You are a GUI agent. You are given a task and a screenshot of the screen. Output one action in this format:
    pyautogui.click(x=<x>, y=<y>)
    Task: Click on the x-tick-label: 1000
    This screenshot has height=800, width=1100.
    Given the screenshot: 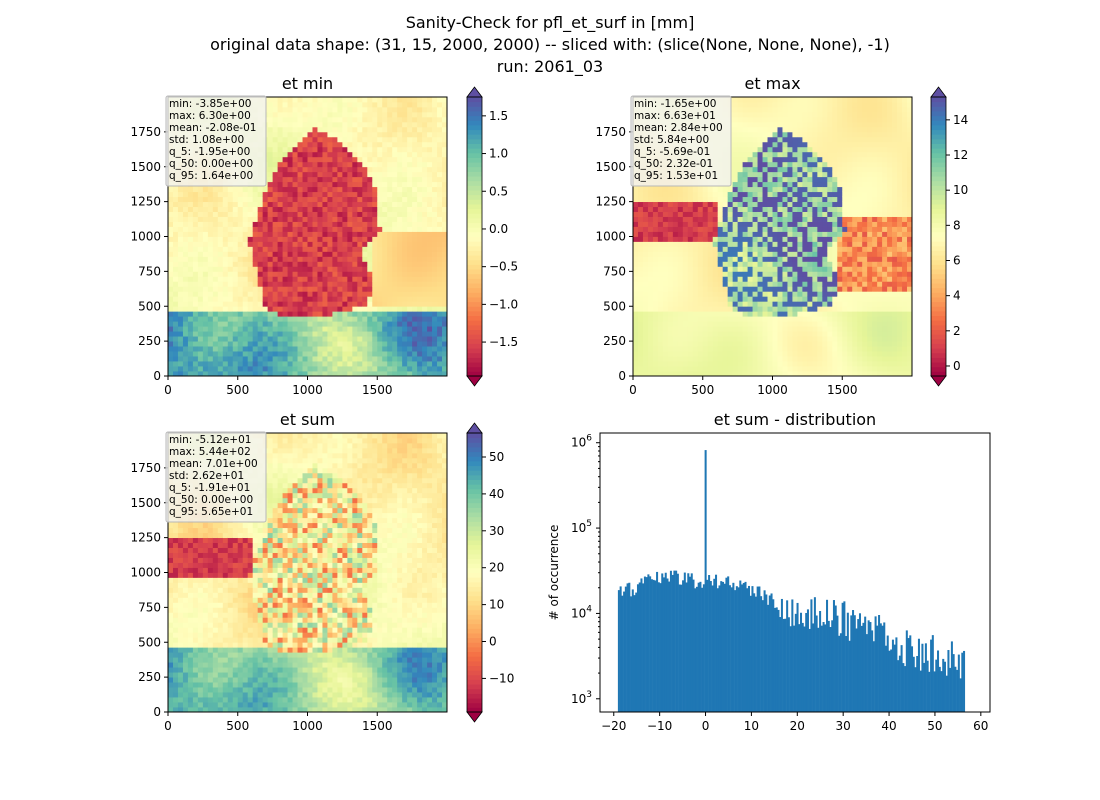 What is the action you would take?
    pyautogui.click(x=307, y=390)
    